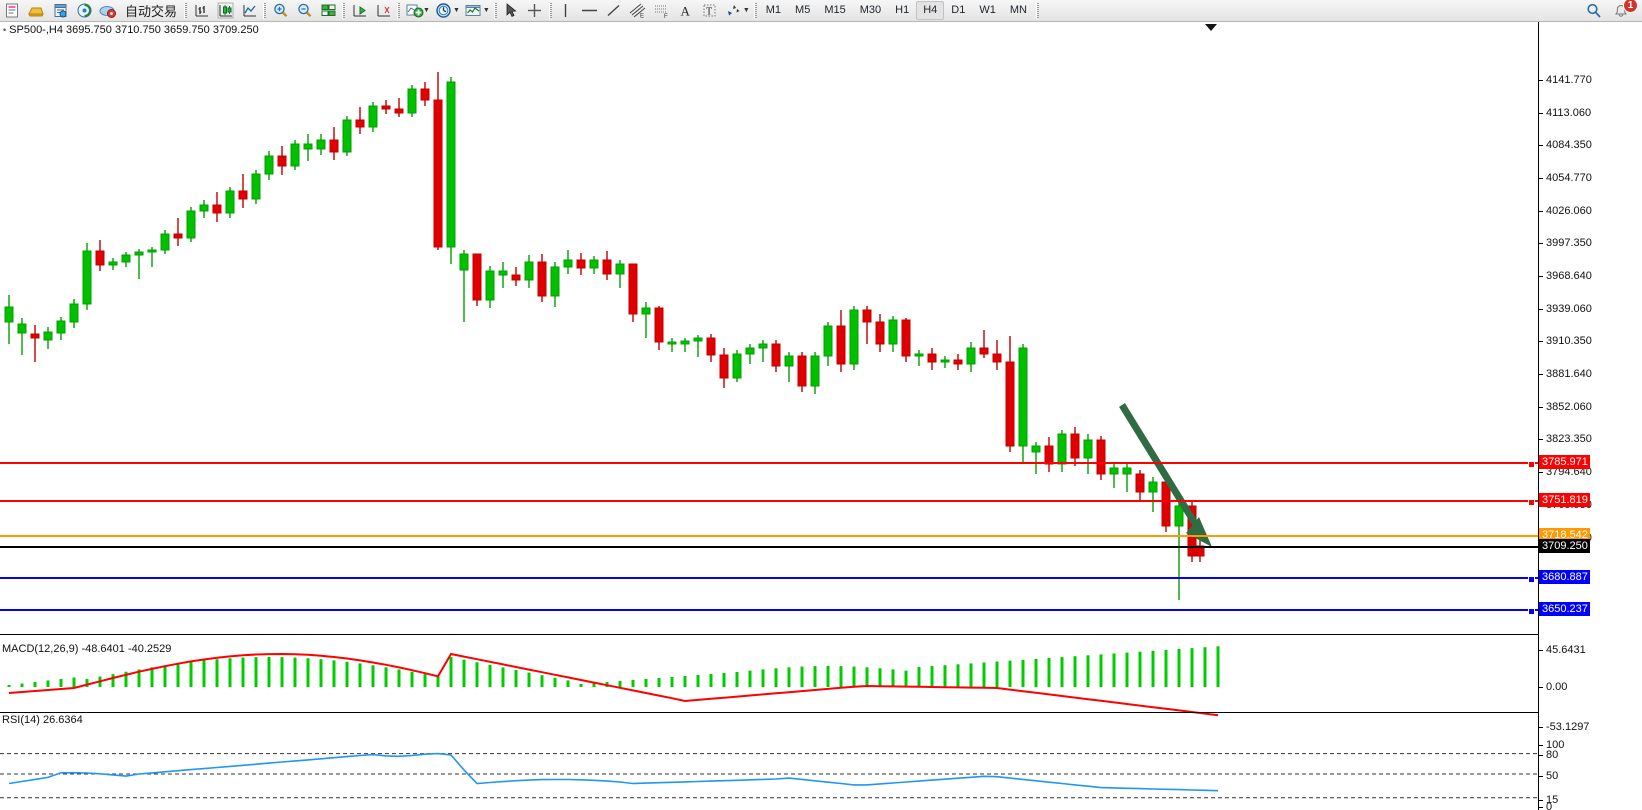  I want to click on gold-bar-icon, so click(36, 11).